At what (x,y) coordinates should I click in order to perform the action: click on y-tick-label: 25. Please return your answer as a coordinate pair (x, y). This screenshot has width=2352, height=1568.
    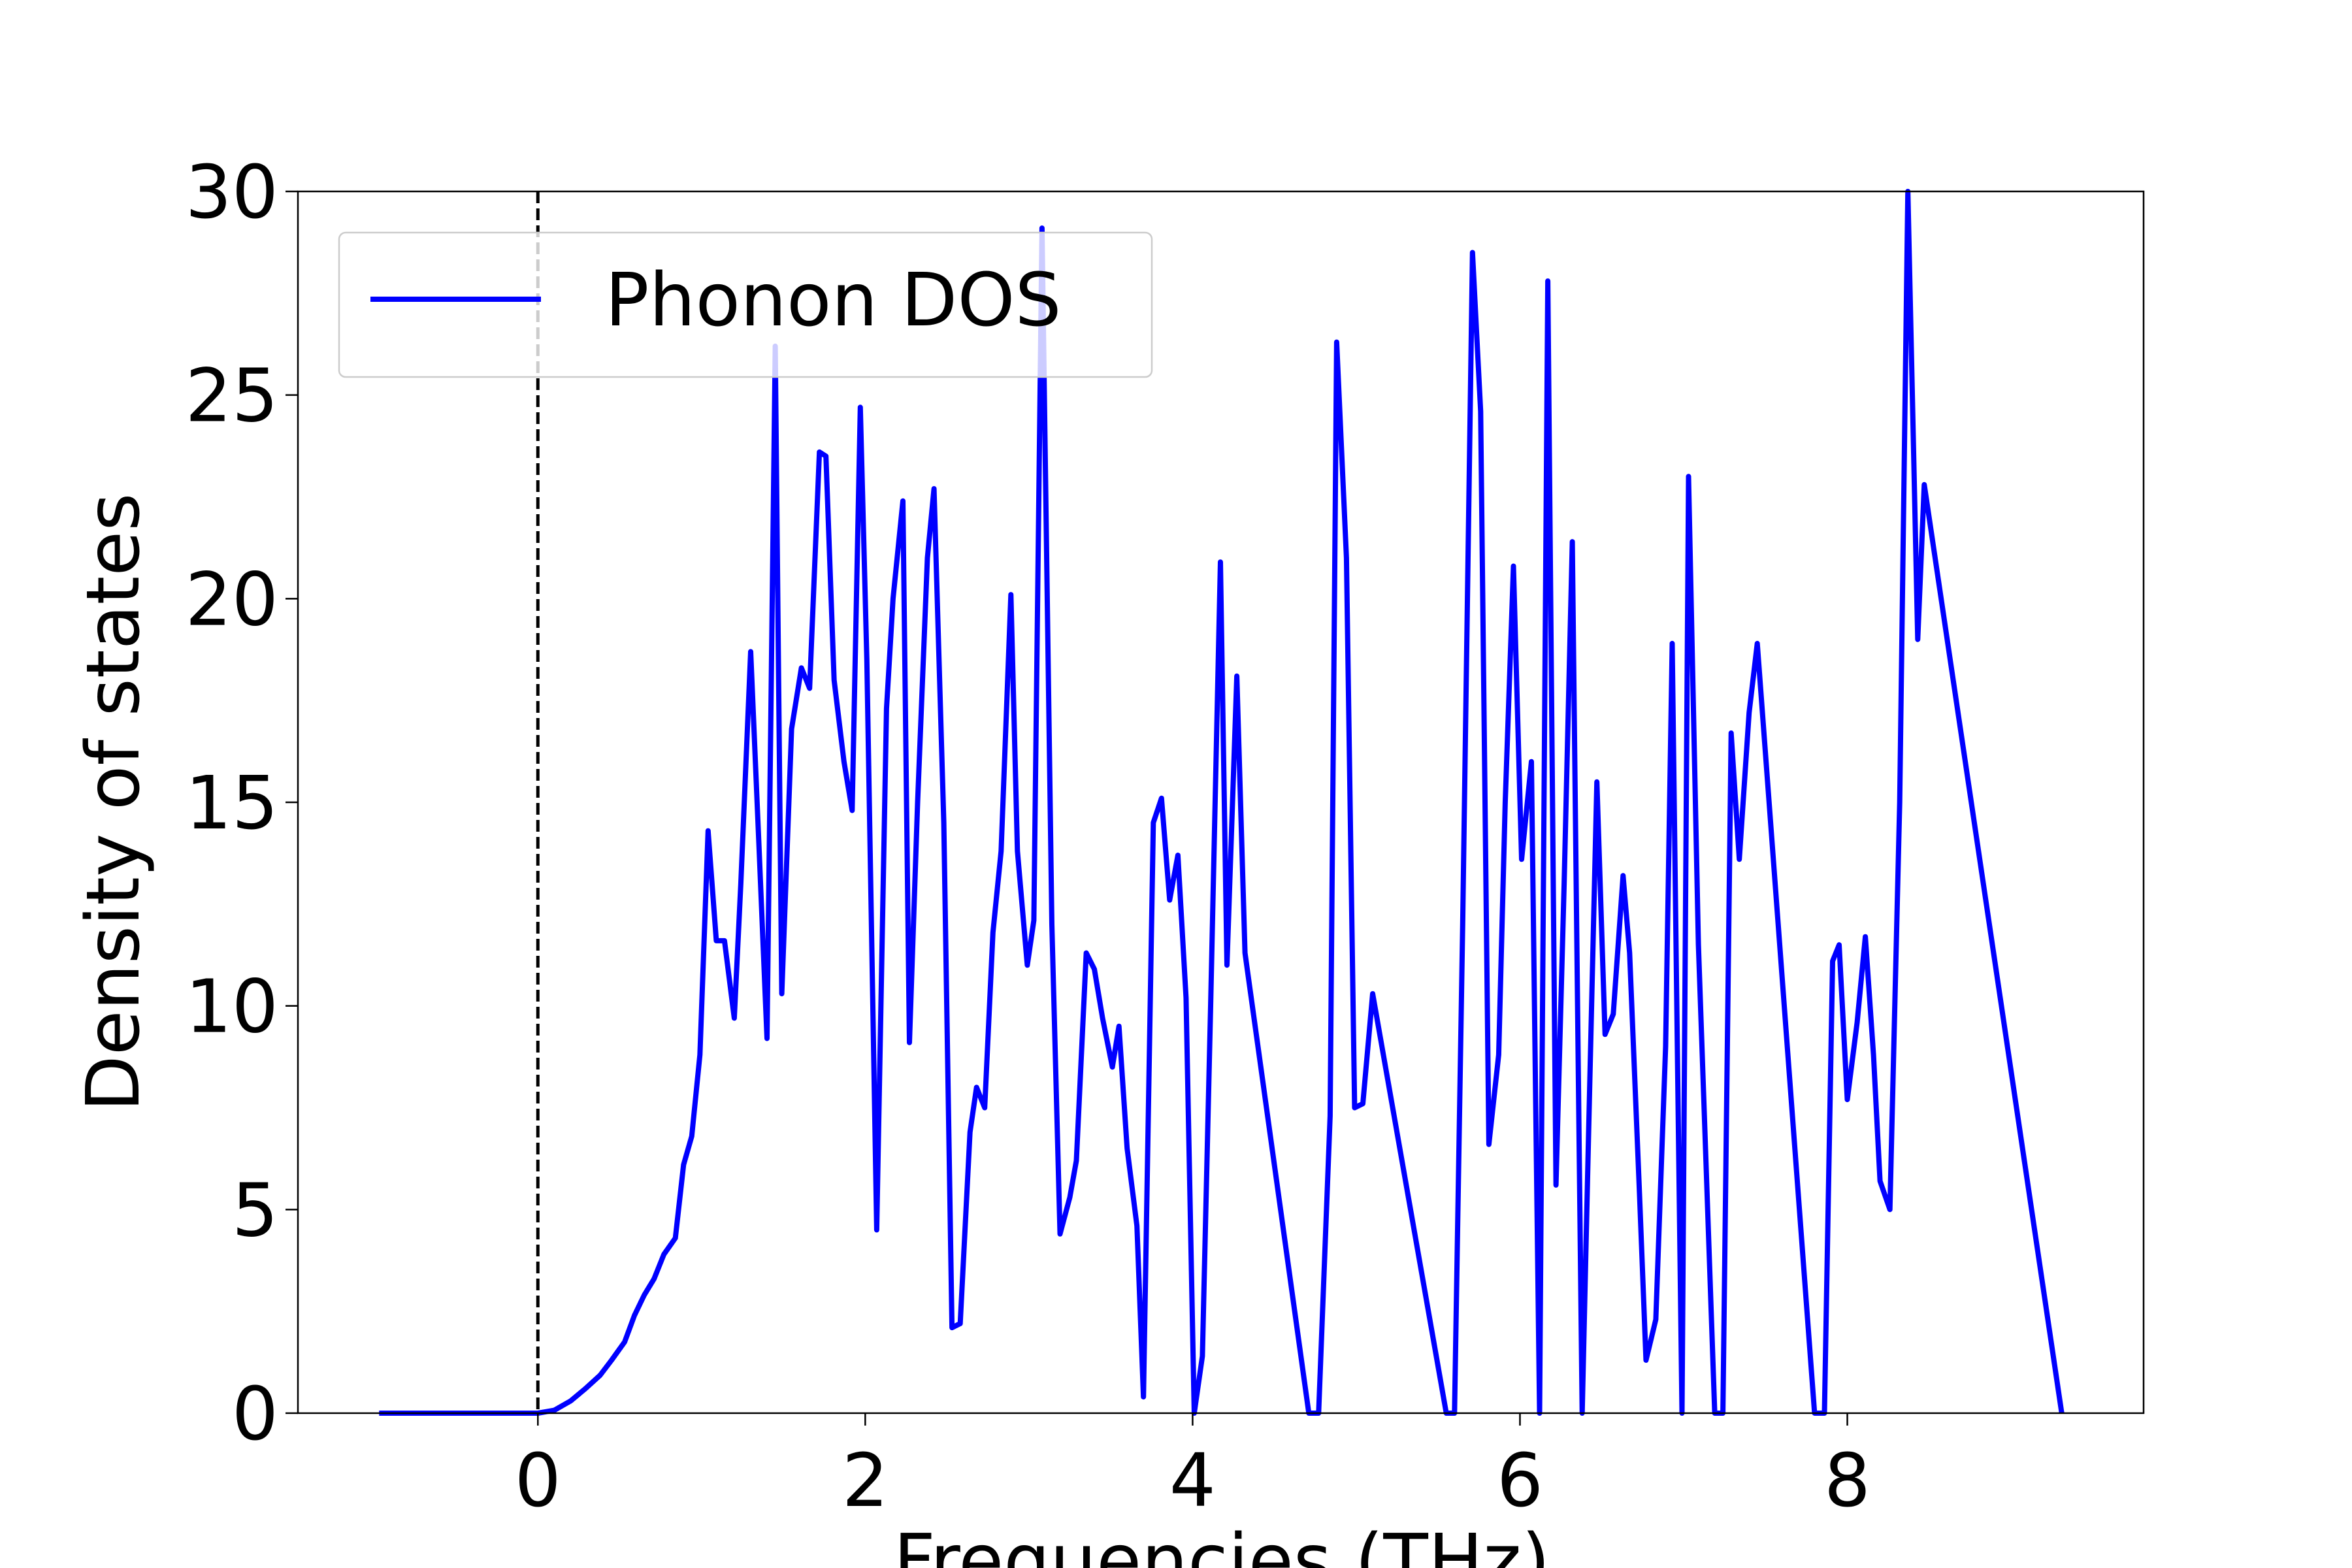
    Looking at the image, I should click on (231, 396).